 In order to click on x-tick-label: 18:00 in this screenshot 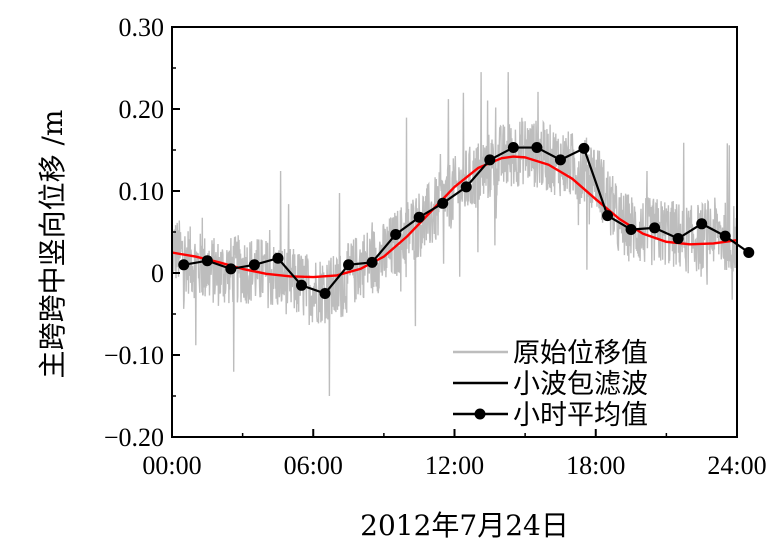, I will do `click(595, 465)`.